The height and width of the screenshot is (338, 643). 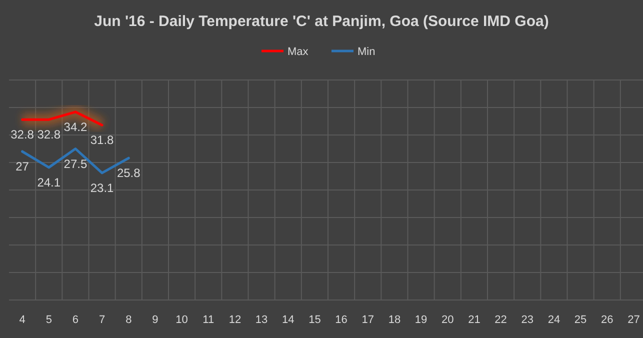 I want to click on chart-title: Jun '16 - Daily Temperature 'C' at Panjim, Goa (Source IMD Goa), so click(x=321, y=21).